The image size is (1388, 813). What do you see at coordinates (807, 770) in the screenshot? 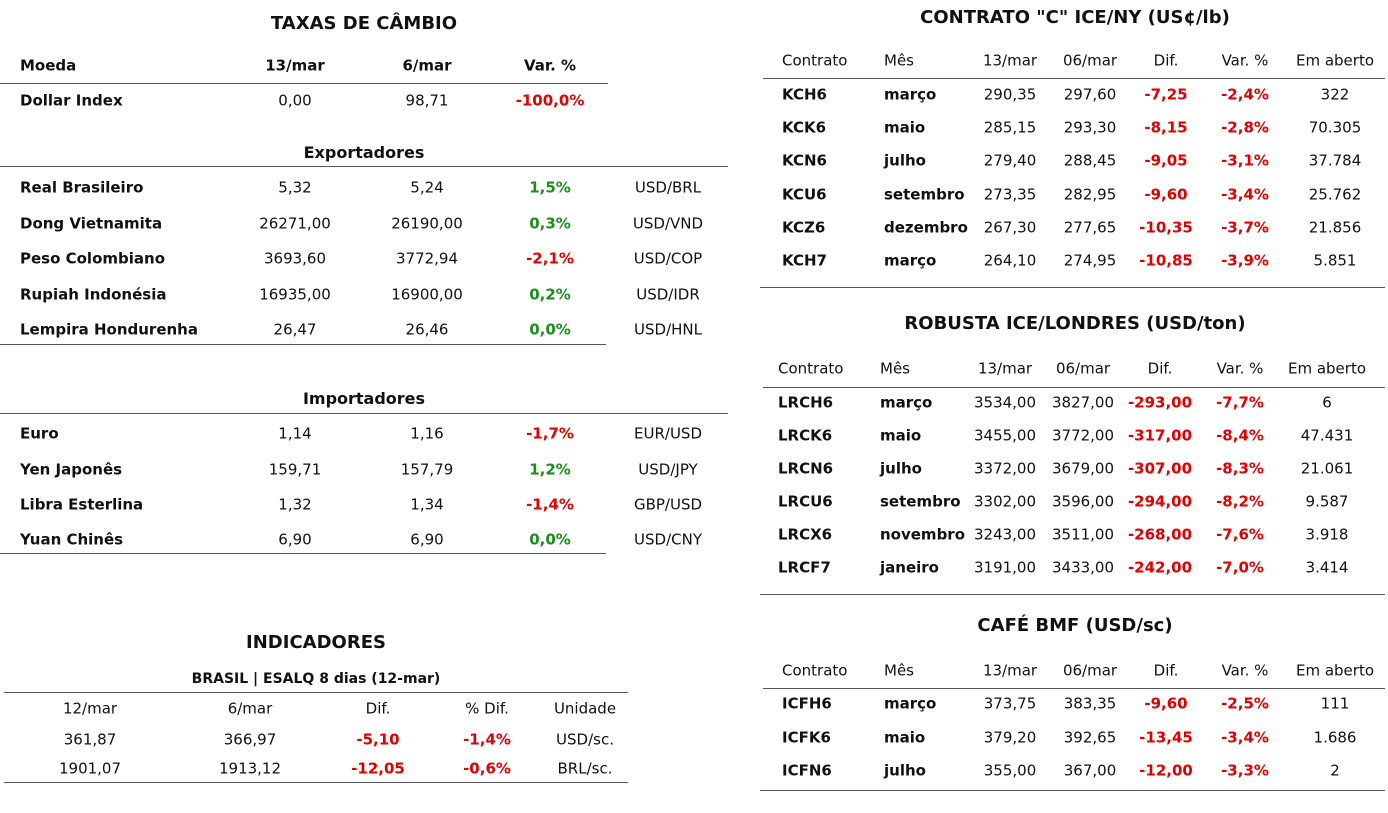
I see `table-cell: ICFN6` at bounding box center [807, 770].